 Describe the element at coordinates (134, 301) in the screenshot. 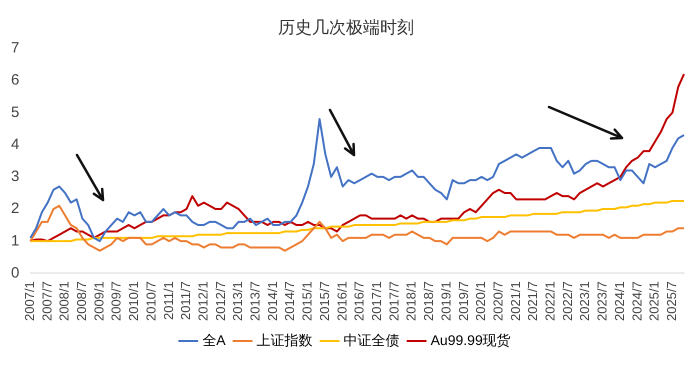

I see `x-tick-label: 2010/1` at that location.